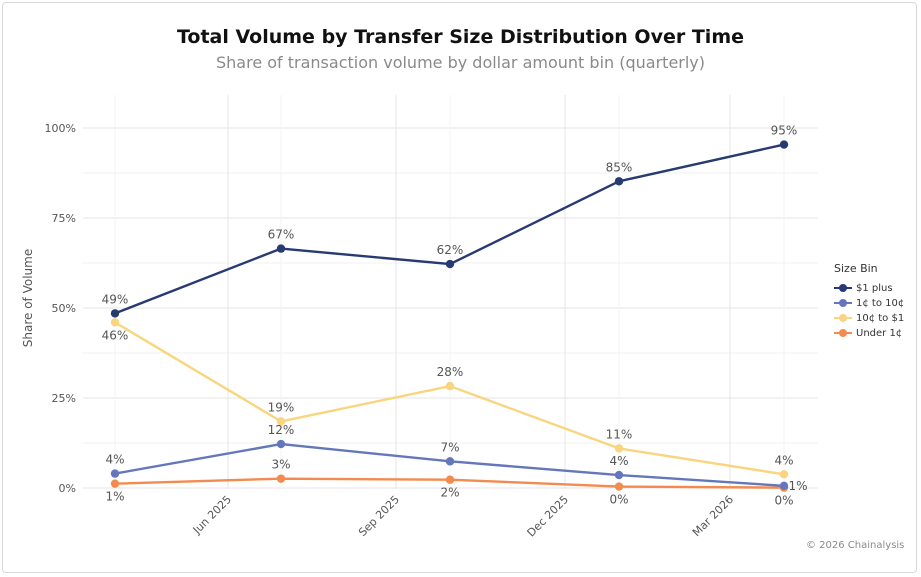 Image resolution: width=921 pixels, height=577 pixels. Describe the element at coordinates (281, 430) in the screenshot. I see `data-label: 12%` at that location.